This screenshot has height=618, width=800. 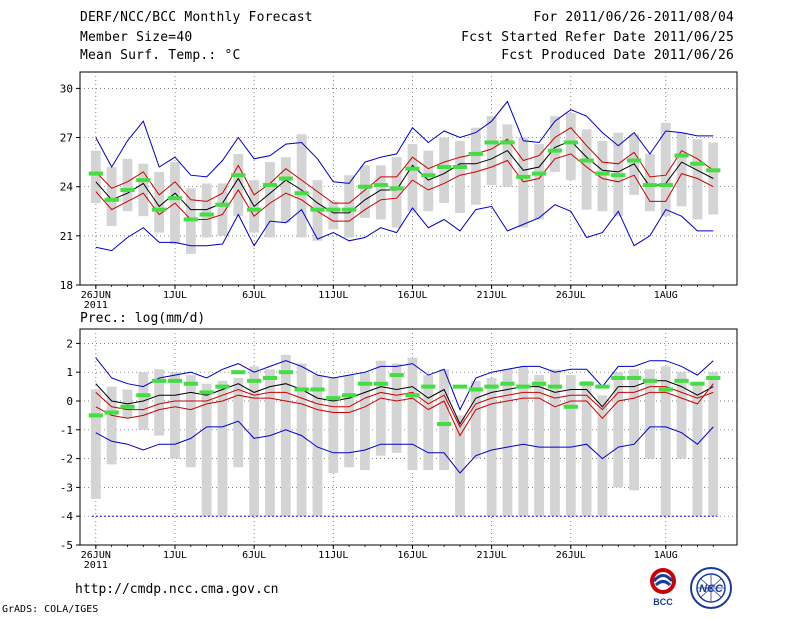 I want to click on y-tick-label: -5, so click(x=66, y=545).